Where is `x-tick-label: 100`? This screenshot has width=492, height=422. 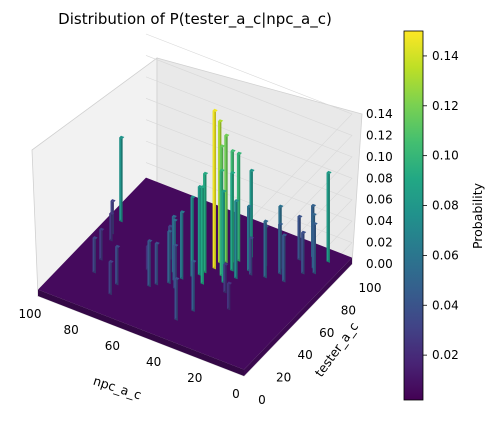
x-tick-label: 100 is located at coordinates (30, 314).